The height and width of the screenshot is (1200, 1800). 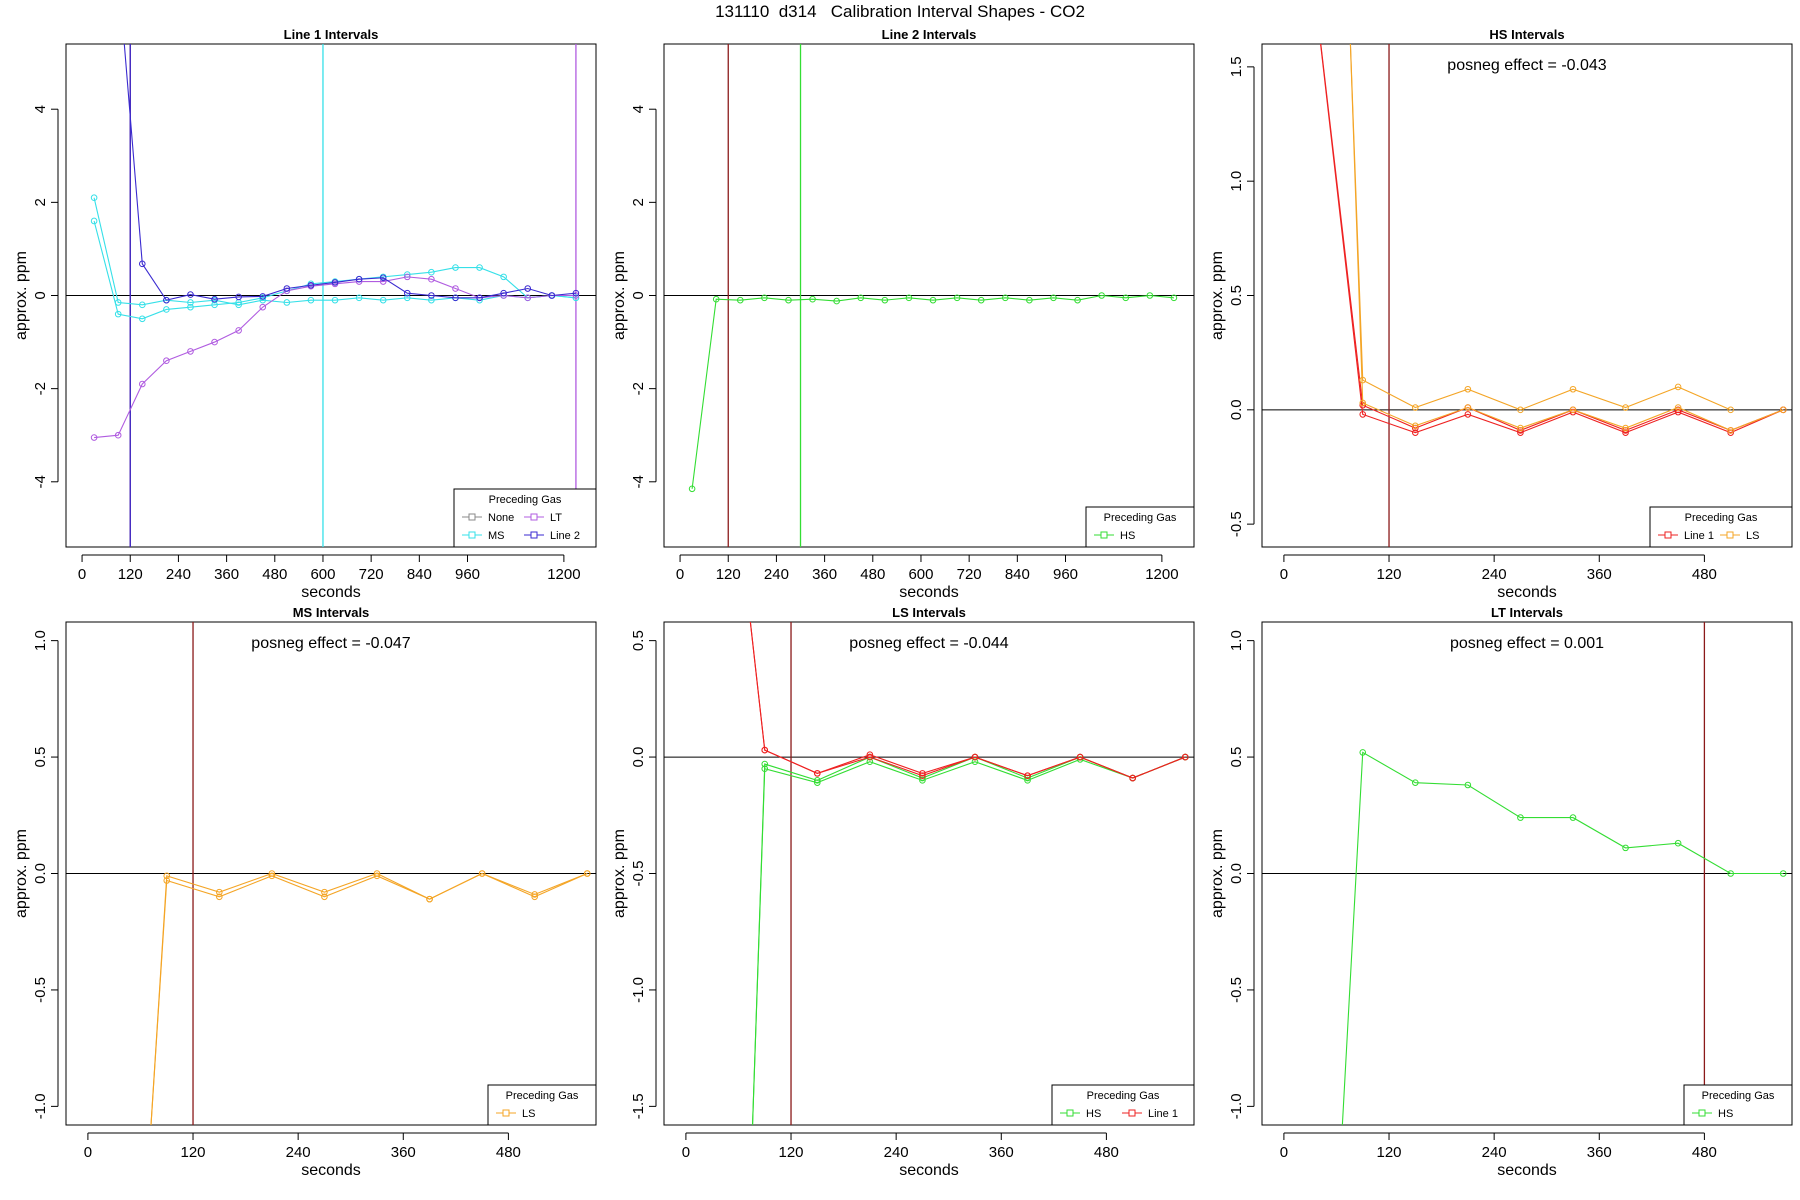 I want to click on panel-title: Line 2 Intervals, so click(x=929, y=34).